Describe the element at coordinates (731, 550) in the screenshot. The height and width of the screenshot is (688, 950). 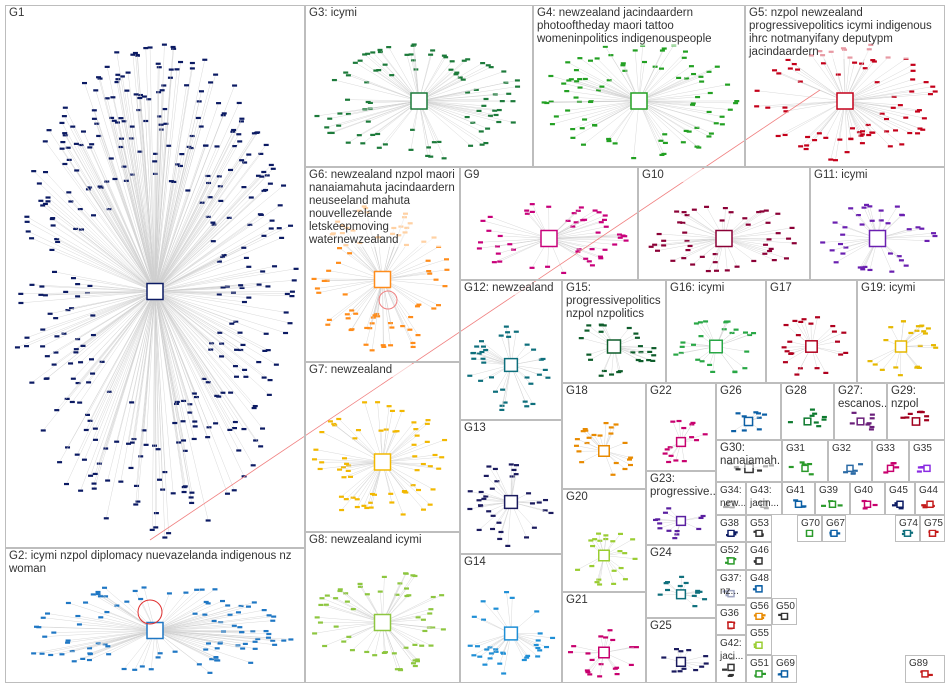
I see `group-label: G52` at that location.